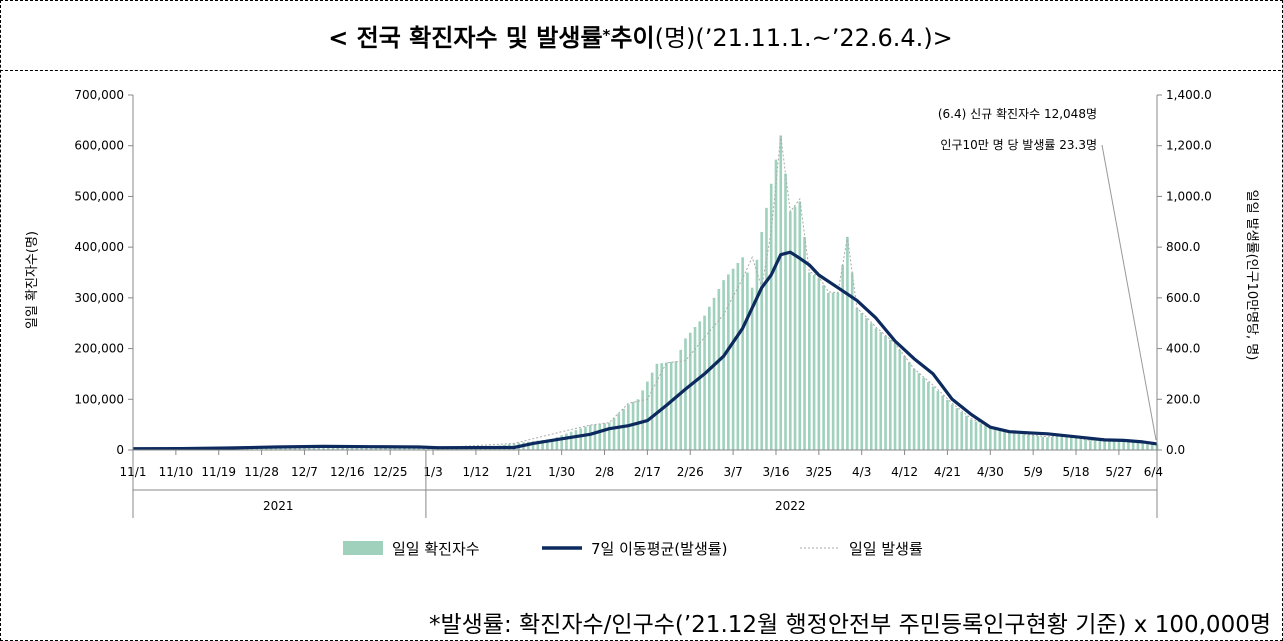 The width and height of the screenshot is (1283, 641). Describe the element at coordinates (1183, 349) in the screenshot. I see `y2-tick-label: 400.0` at that location.